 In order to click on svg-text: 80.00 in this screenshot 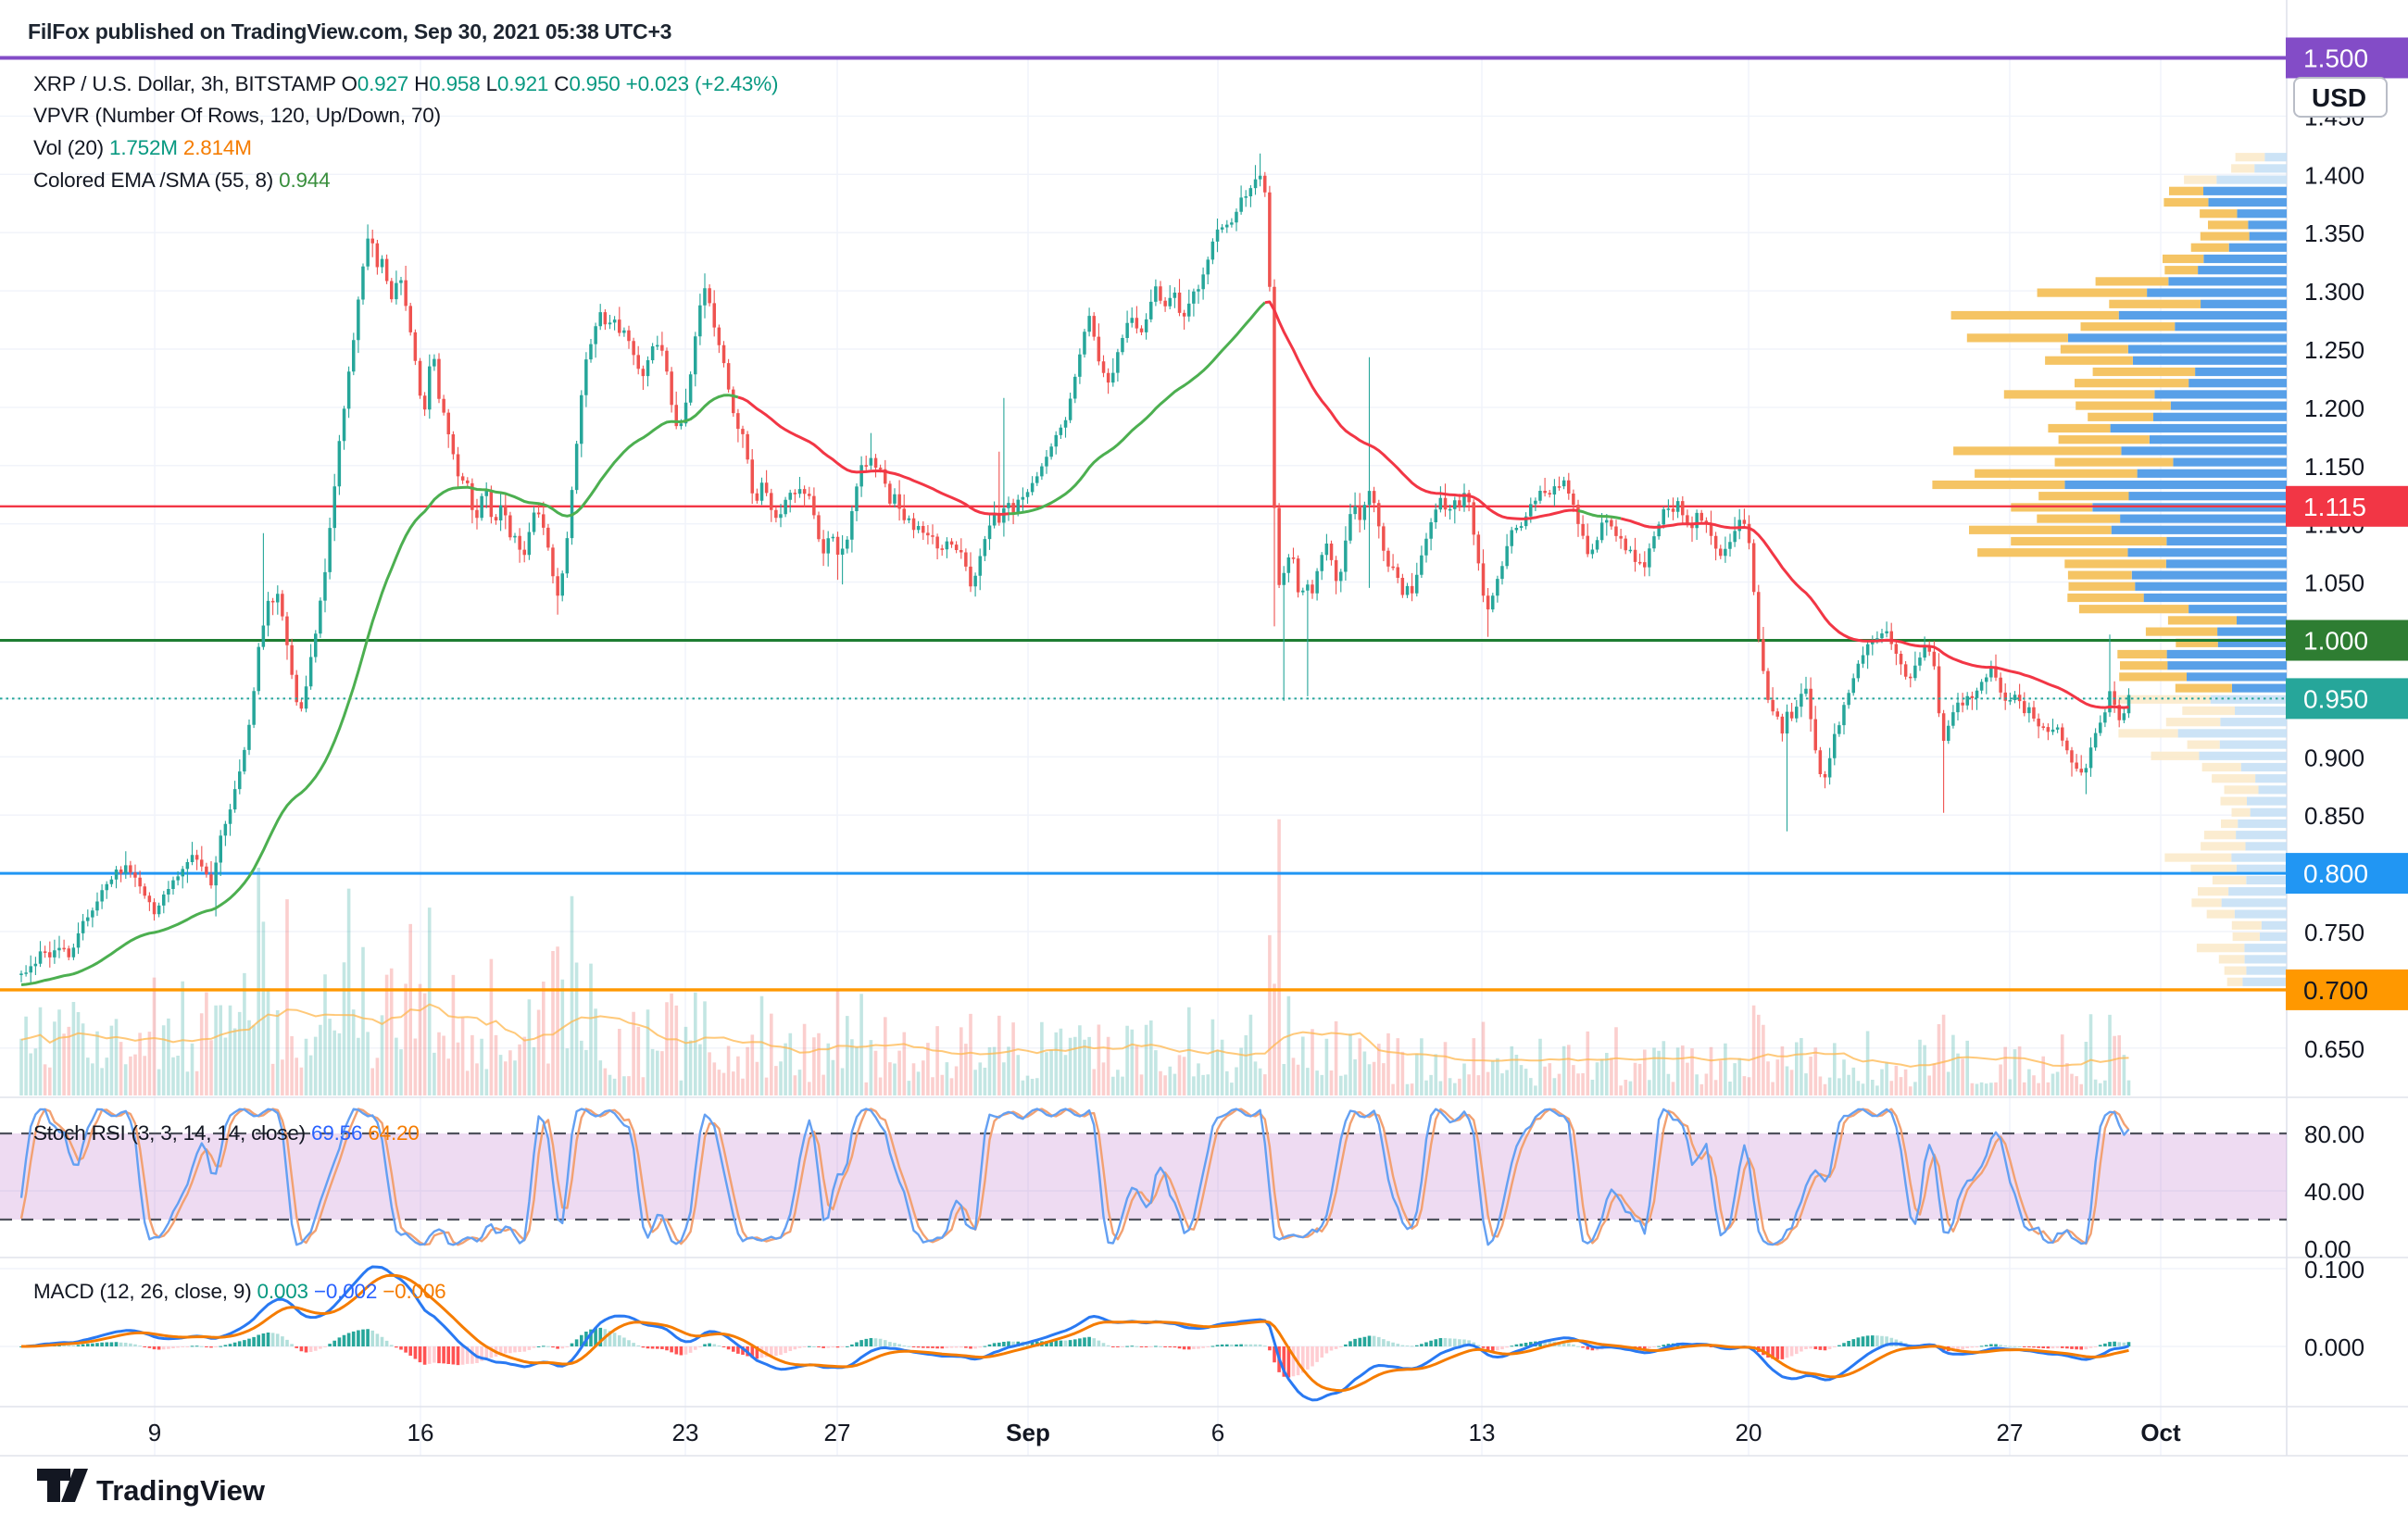, I will do `click(2334, 1134)`.